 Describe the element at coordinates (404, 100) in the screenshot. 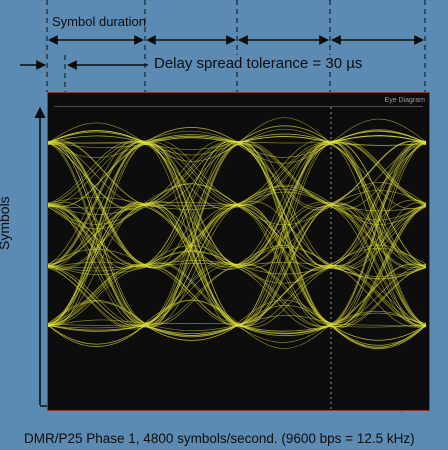

I see `scope-title: Eye Diagram` at that location.